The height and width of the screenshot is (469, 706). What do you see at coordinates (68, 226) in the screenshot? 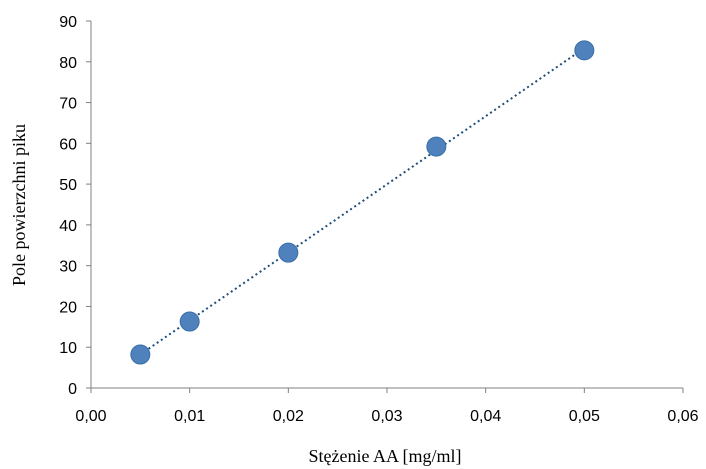
I see `y-tick-label: 40` at bounding box center [68, 226].